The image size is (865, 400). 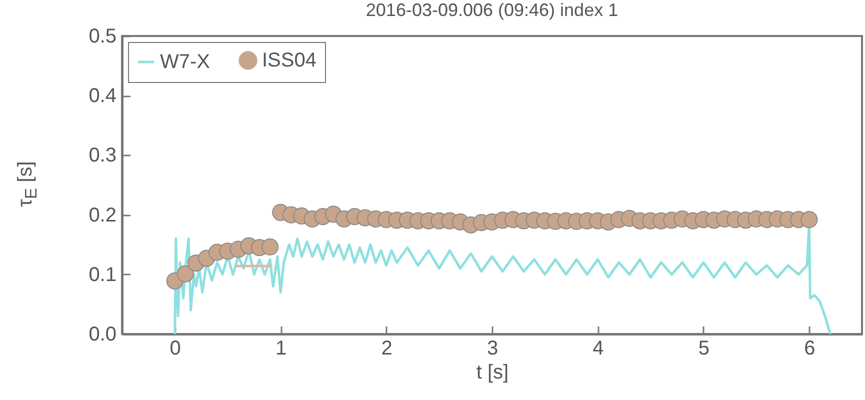 I want to click on y-tick-label: 0.3, so click(x=102, y=155).